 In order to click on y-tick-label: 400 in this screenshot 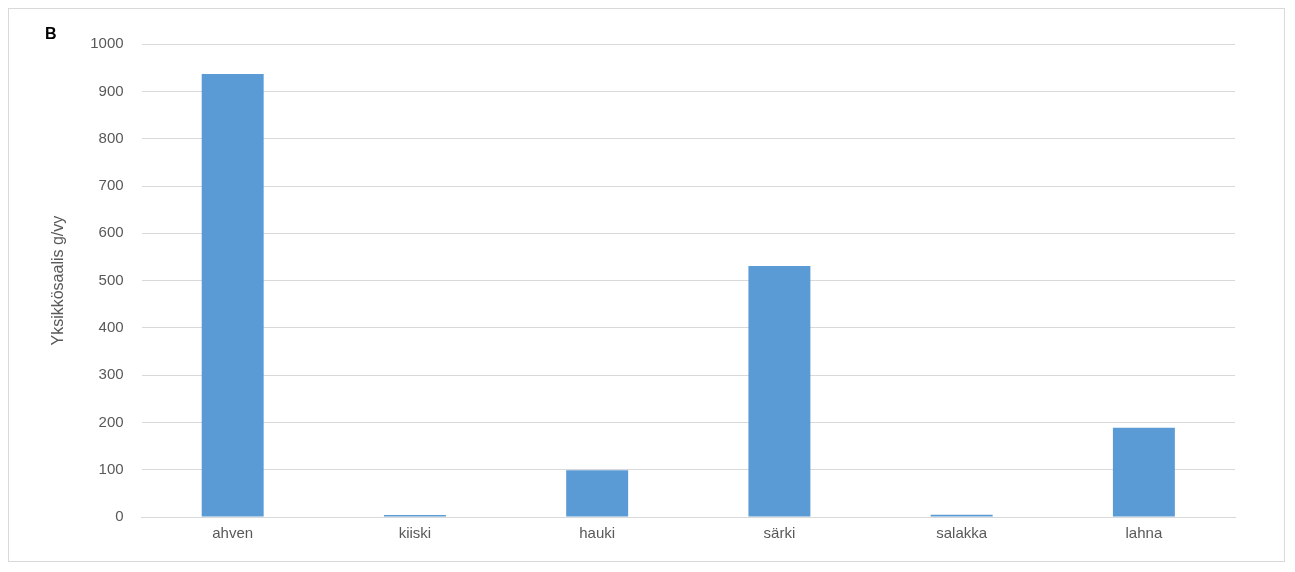, I will do `click(111, 327)`.